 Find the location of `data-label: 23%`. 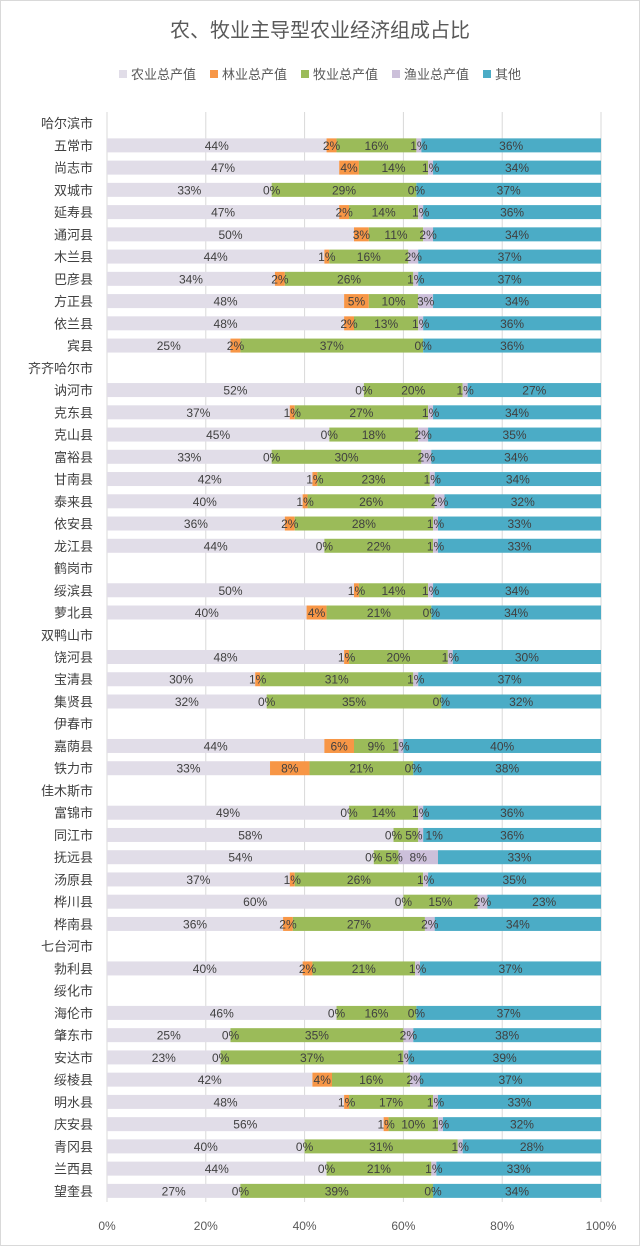

data-label: 23% is located at coordinates (164, 1058).